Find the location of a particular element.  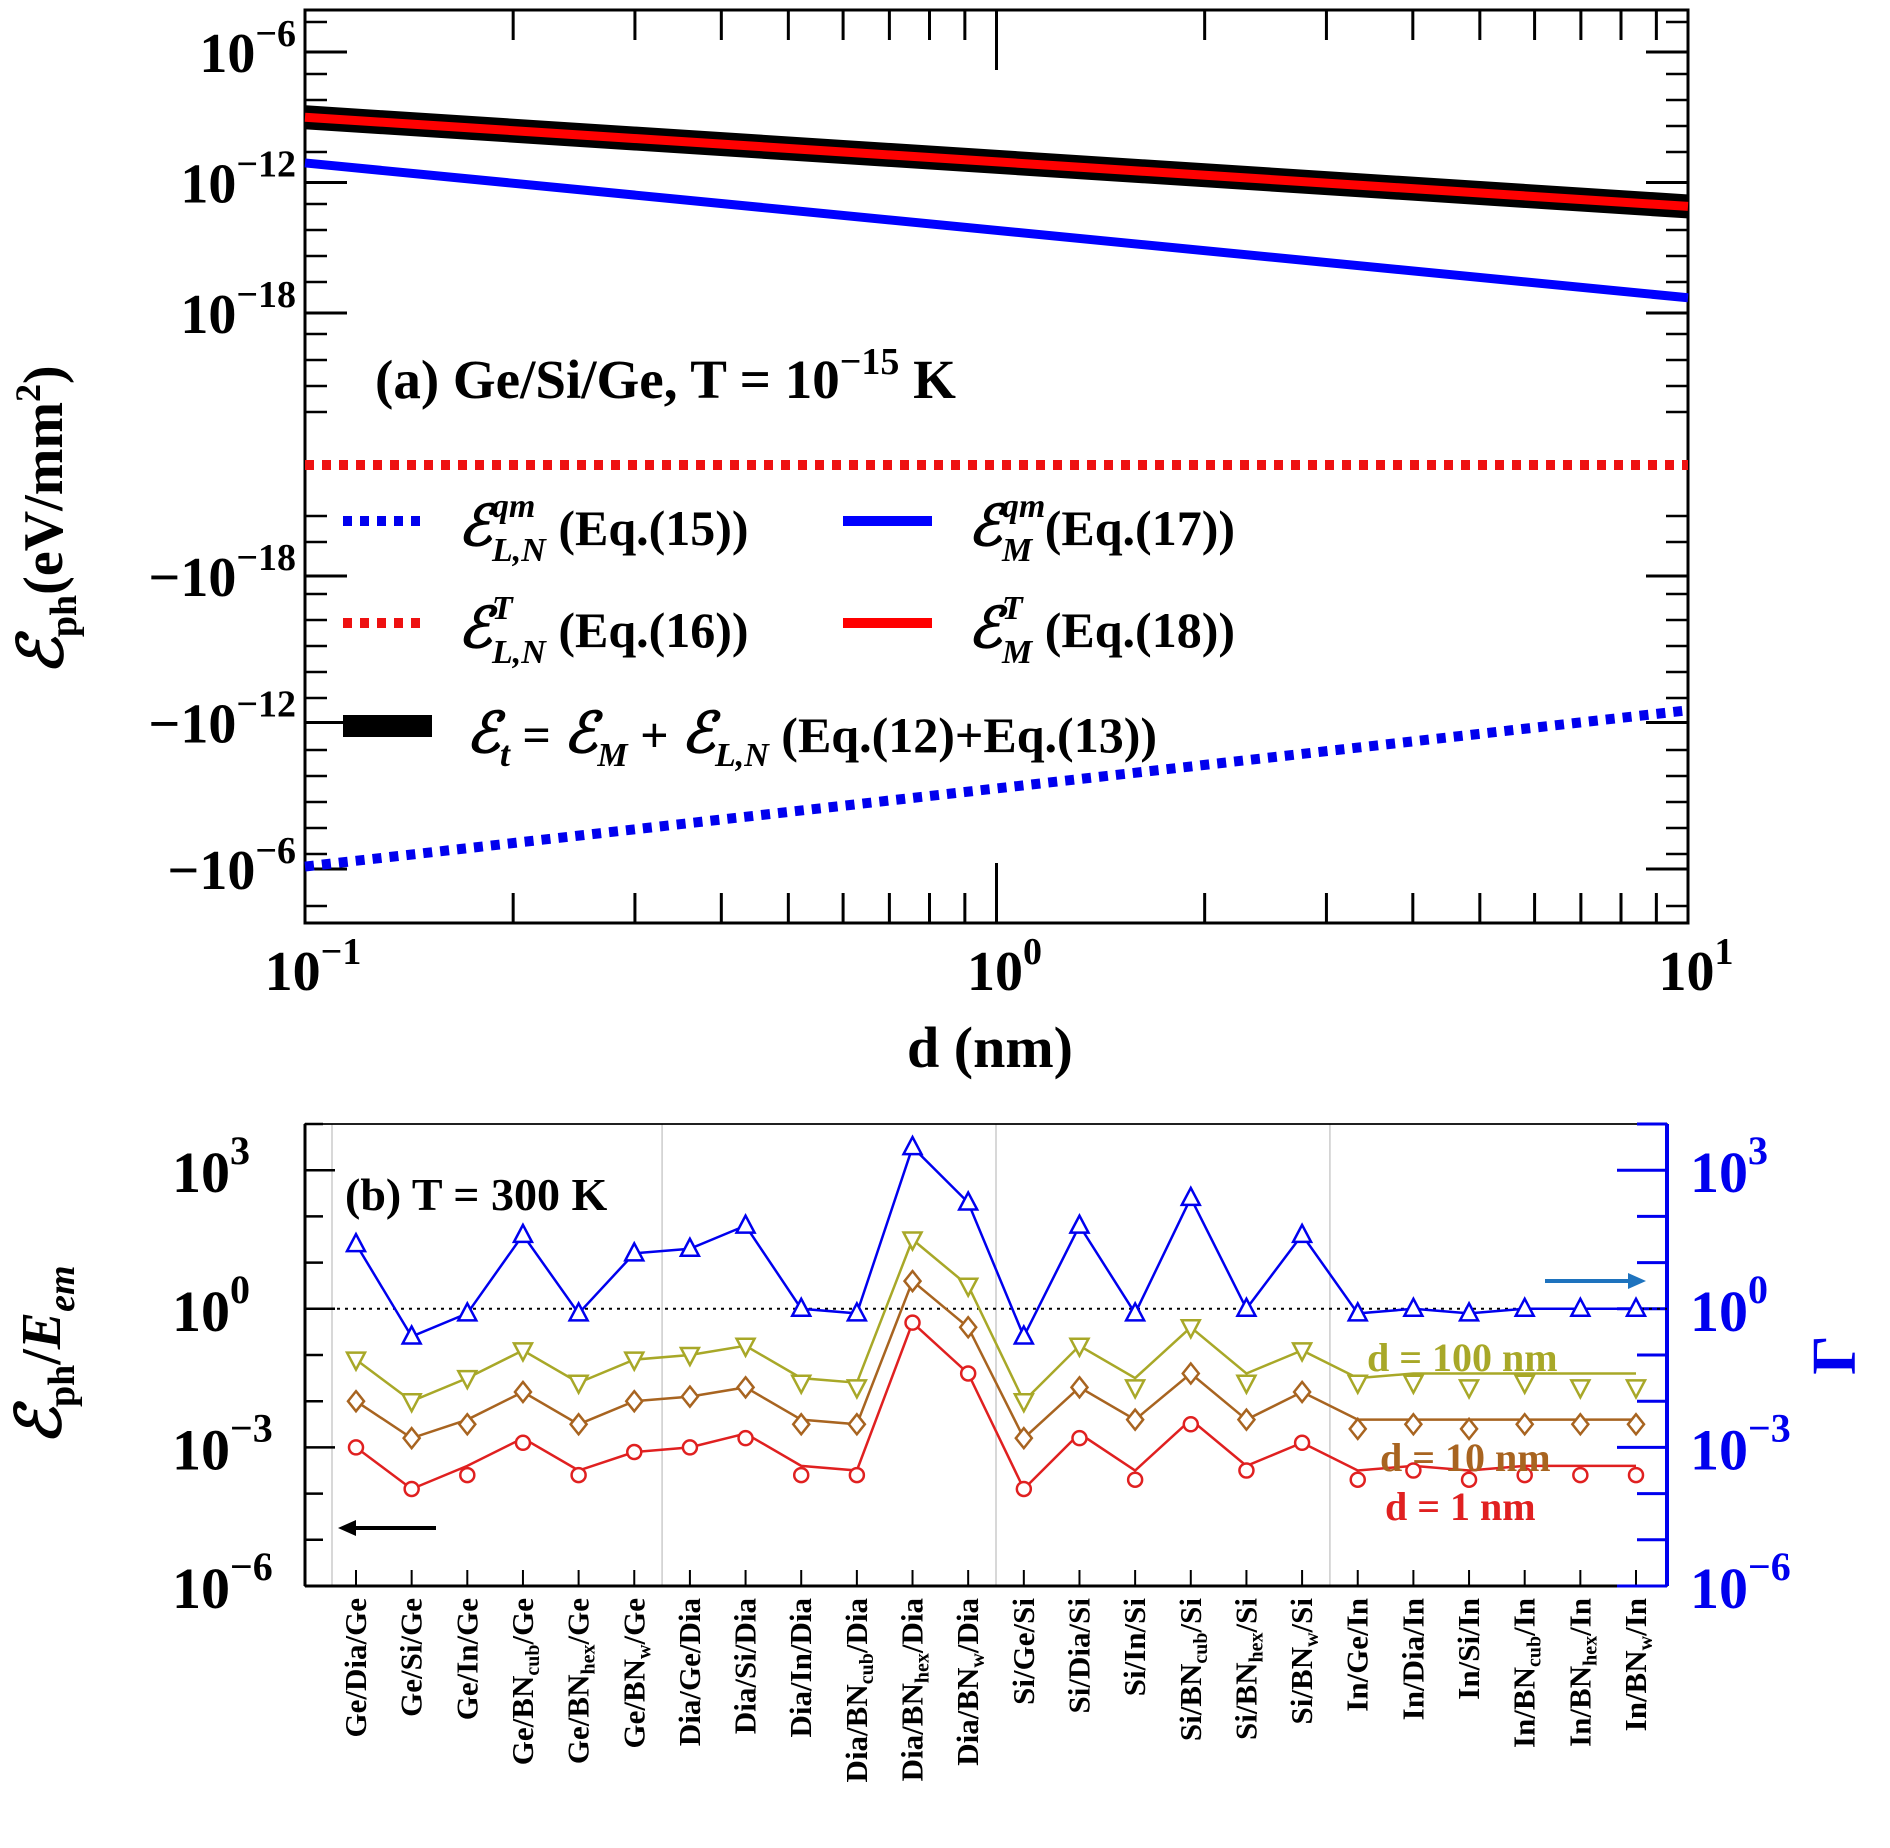

category-label-tail: /Si is located at coordinates (1245, 1616).